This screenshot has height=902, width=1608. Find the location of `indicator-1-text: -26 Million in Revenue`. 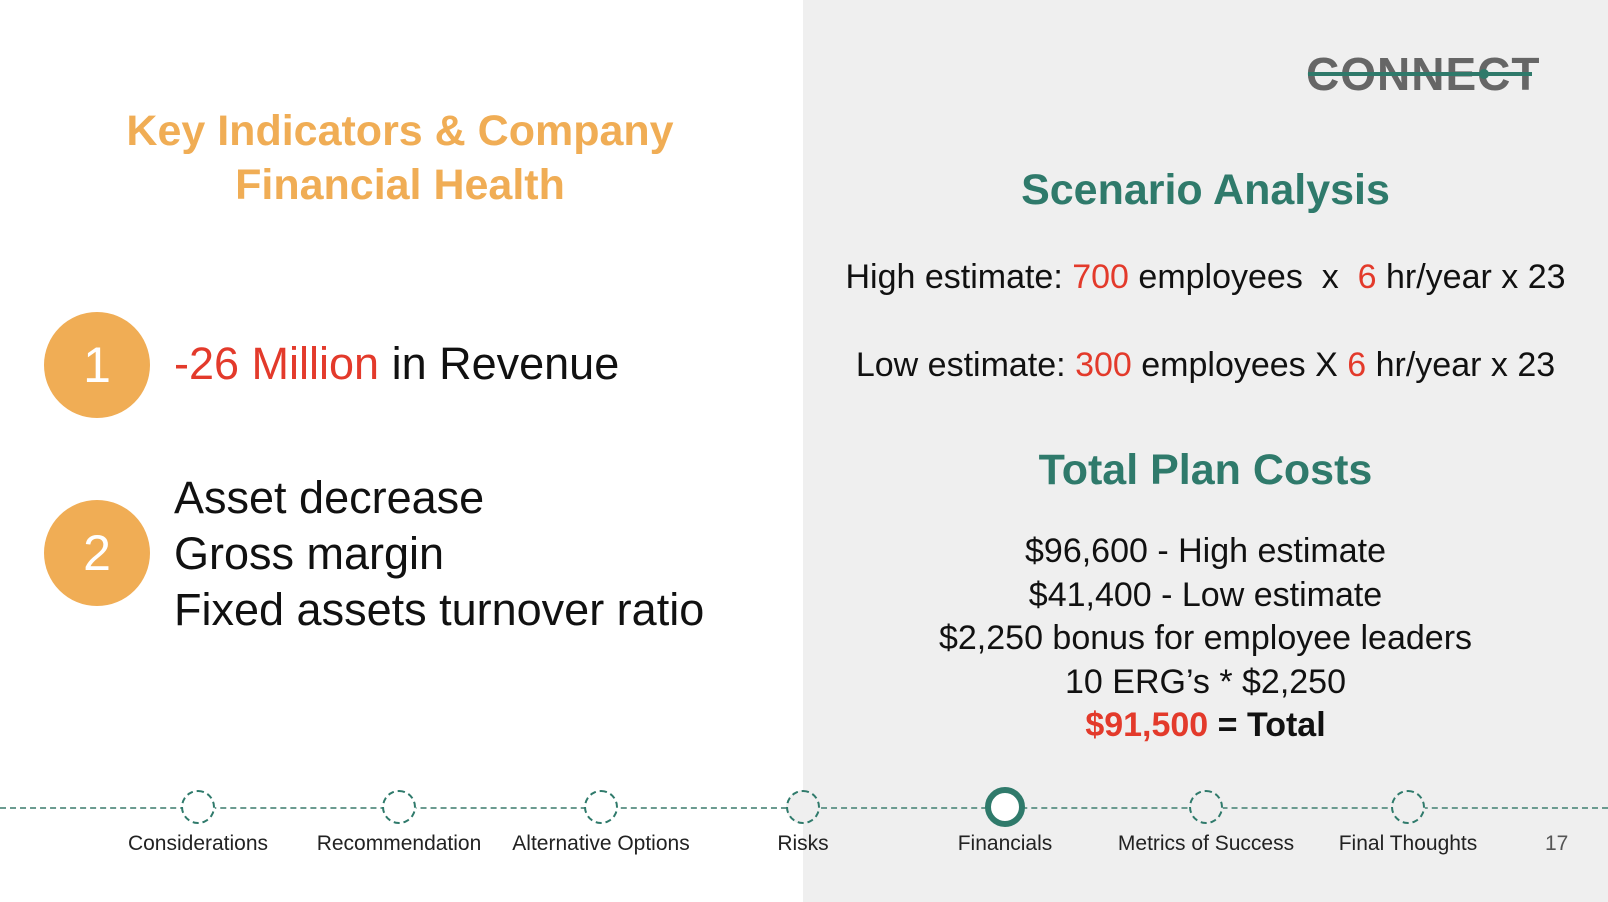

indicator-1-text: -26 Million in Revenue is located at coordinates (396, 364).